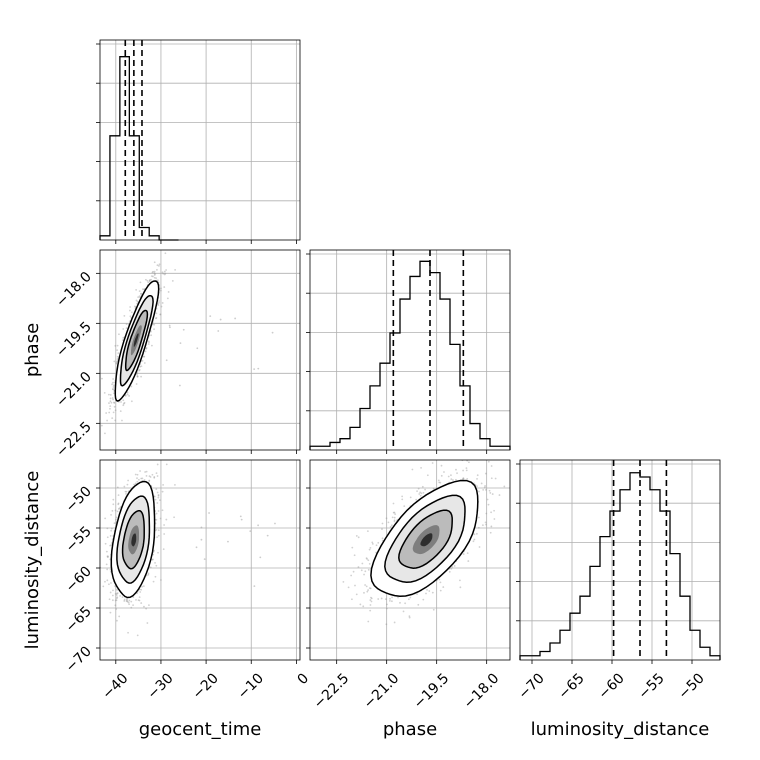 The width and height of the screenshot is (760, 760). I want to click on y-axis-label-luminosity-distance: luminosity_distance, so click(32, 560).